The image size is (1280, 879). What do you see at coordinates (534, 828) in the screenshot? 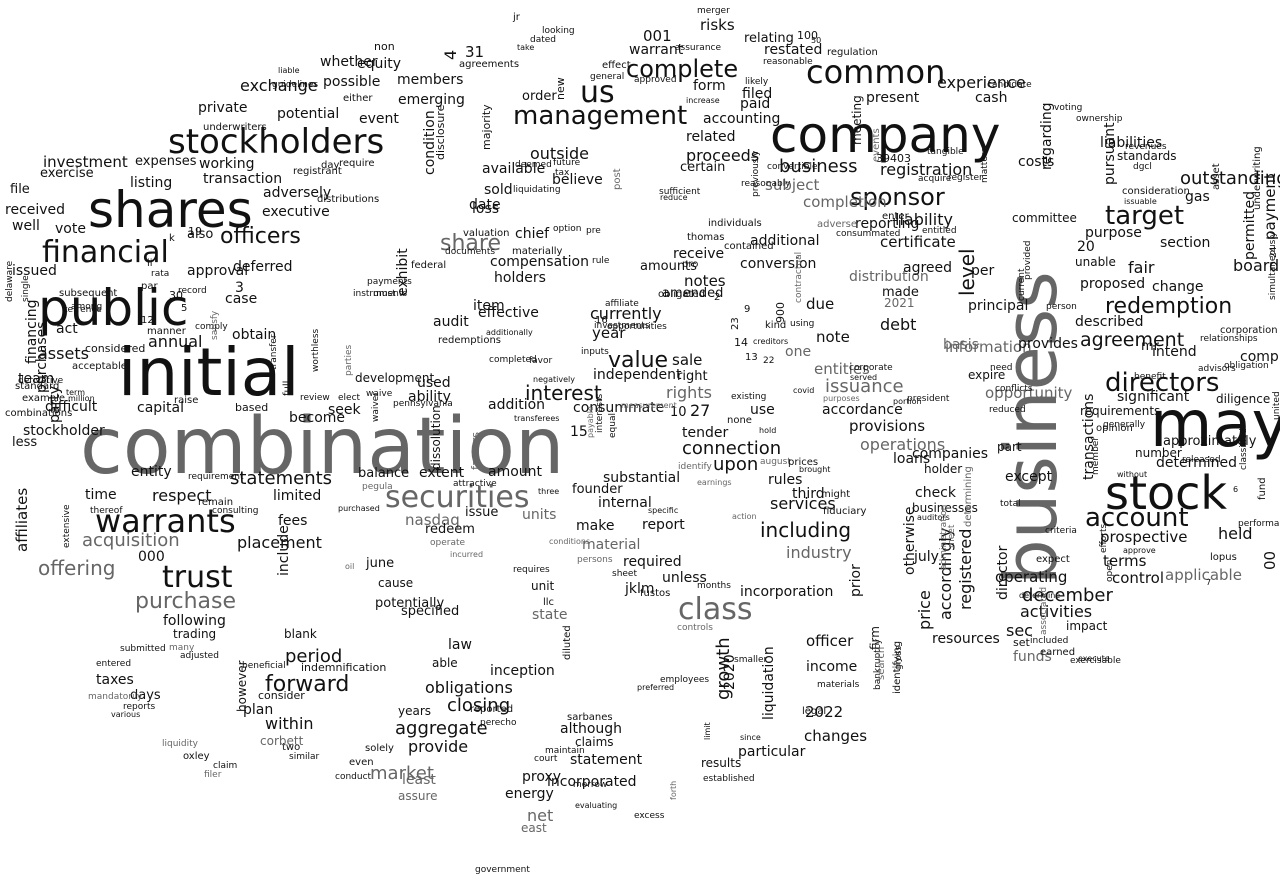
I see `cloud-word: east` at bounding box center [534, 828].